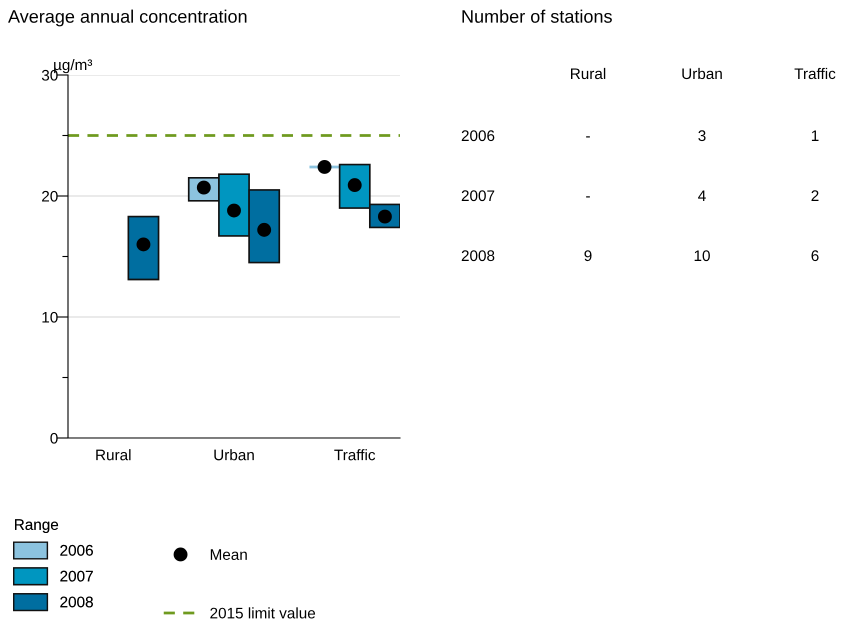 This screenshot has height=625, width=841. I want to click on legend-label: Mean, so click(228, 554).